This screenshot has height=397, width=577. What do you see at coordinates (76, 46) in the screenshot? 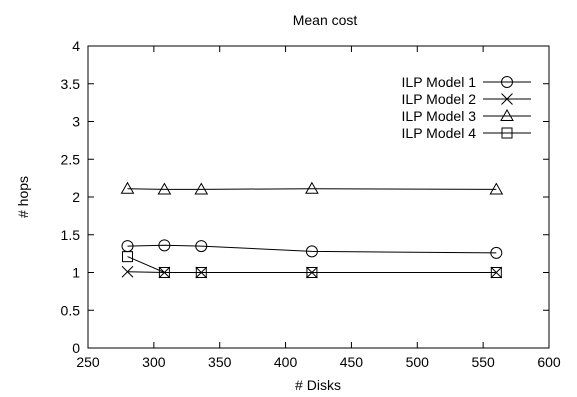
I see `y-tick-label: 4` at bounding box center [76, 46].